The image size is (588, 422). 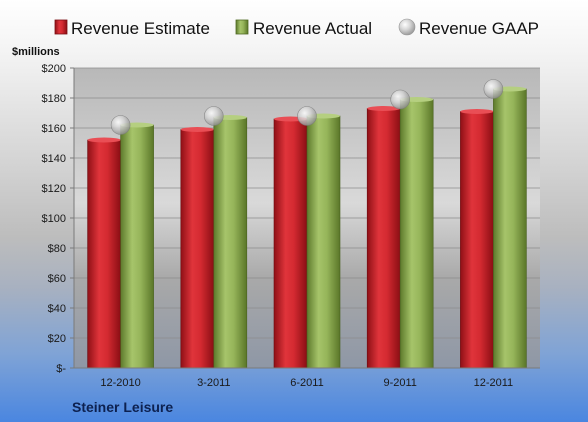 What do you see at coordinates (36, 52) in the screenshot?
I see `unit-label: $millions` at bounding box center [36, 52].